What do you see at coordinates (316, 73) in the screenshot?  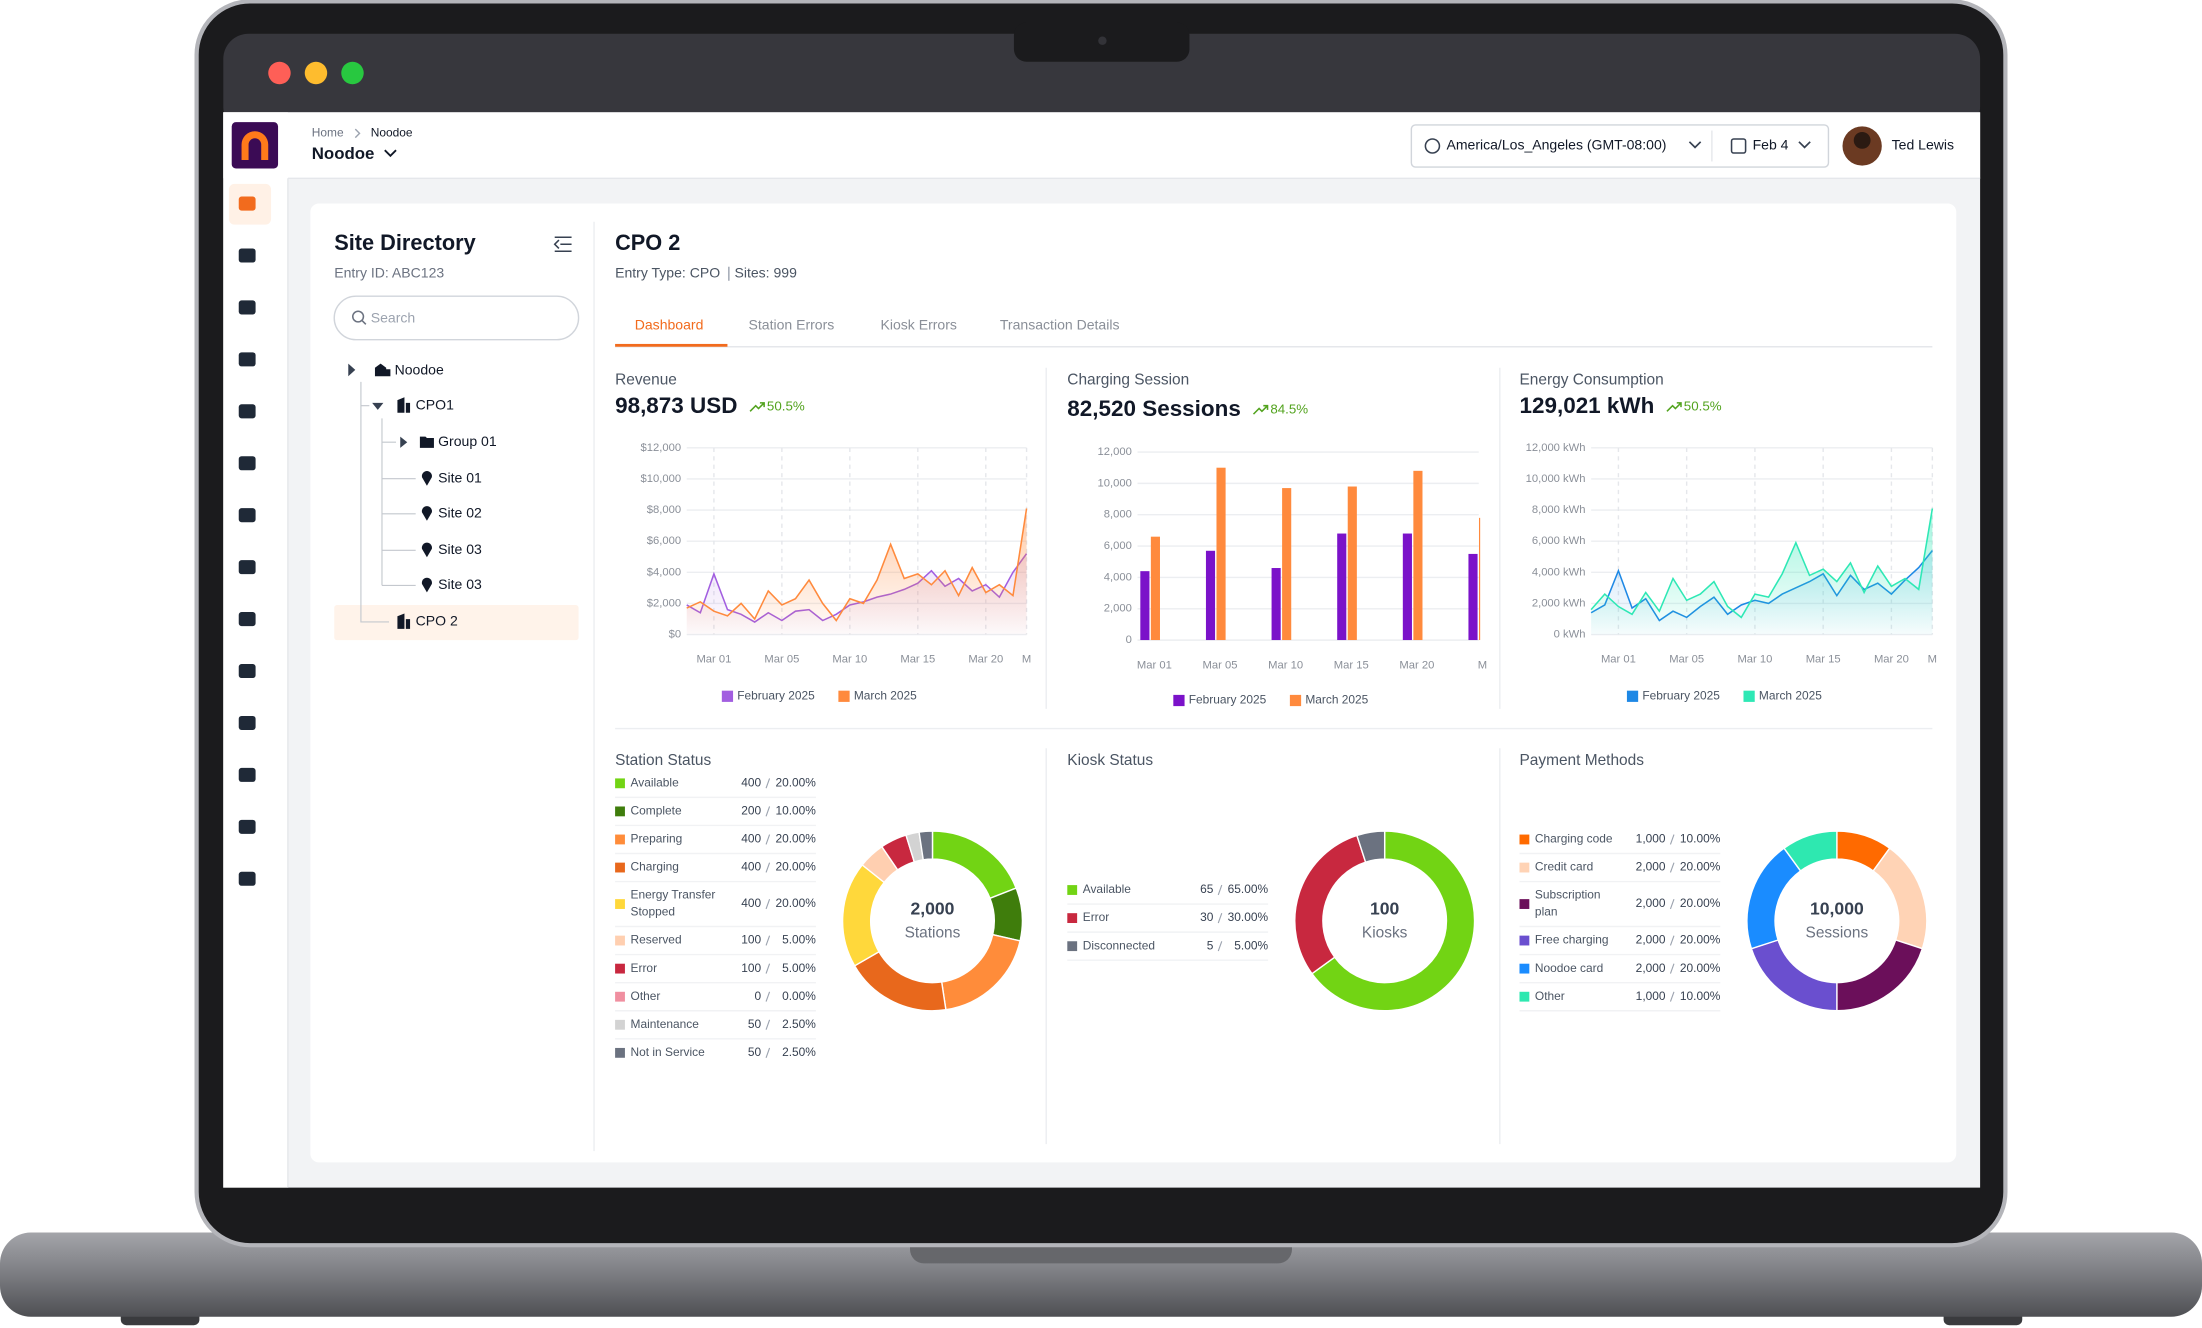 I see `minimize-button` at bounding box center [316, 73].